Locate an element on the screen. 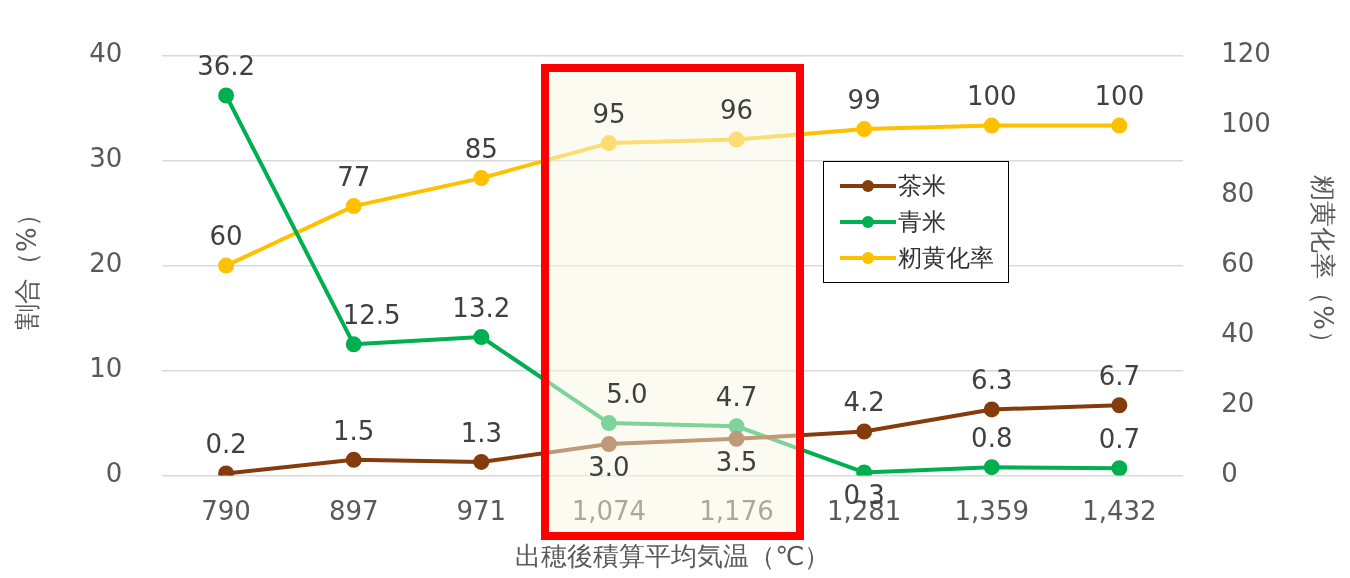  legend-label: 籾黄化率 is located at coordinates (946, 258).